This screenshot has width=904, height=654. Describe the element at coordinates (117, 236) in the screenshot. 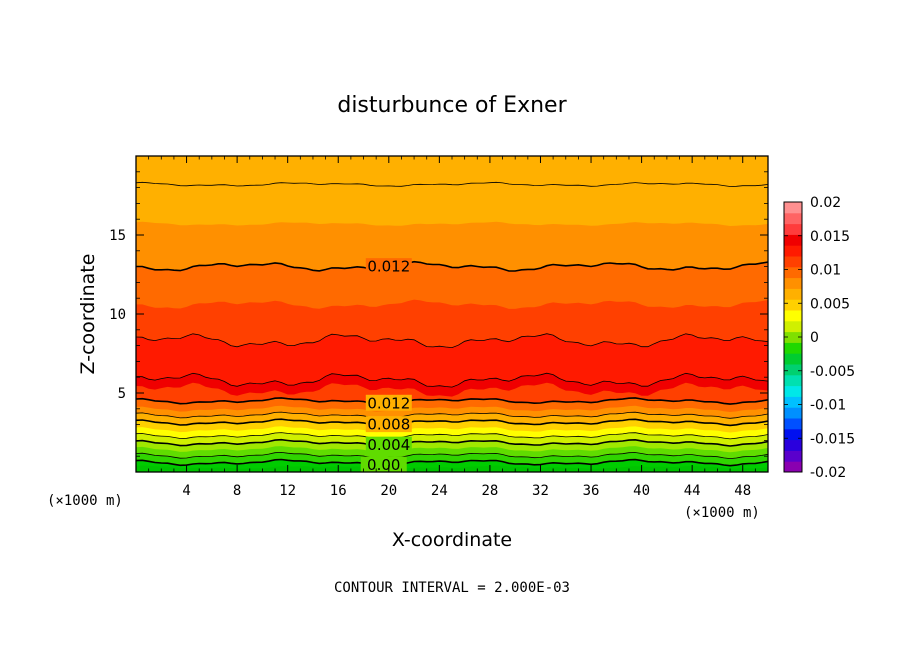

I see `y-tick-label: 15` at that location.